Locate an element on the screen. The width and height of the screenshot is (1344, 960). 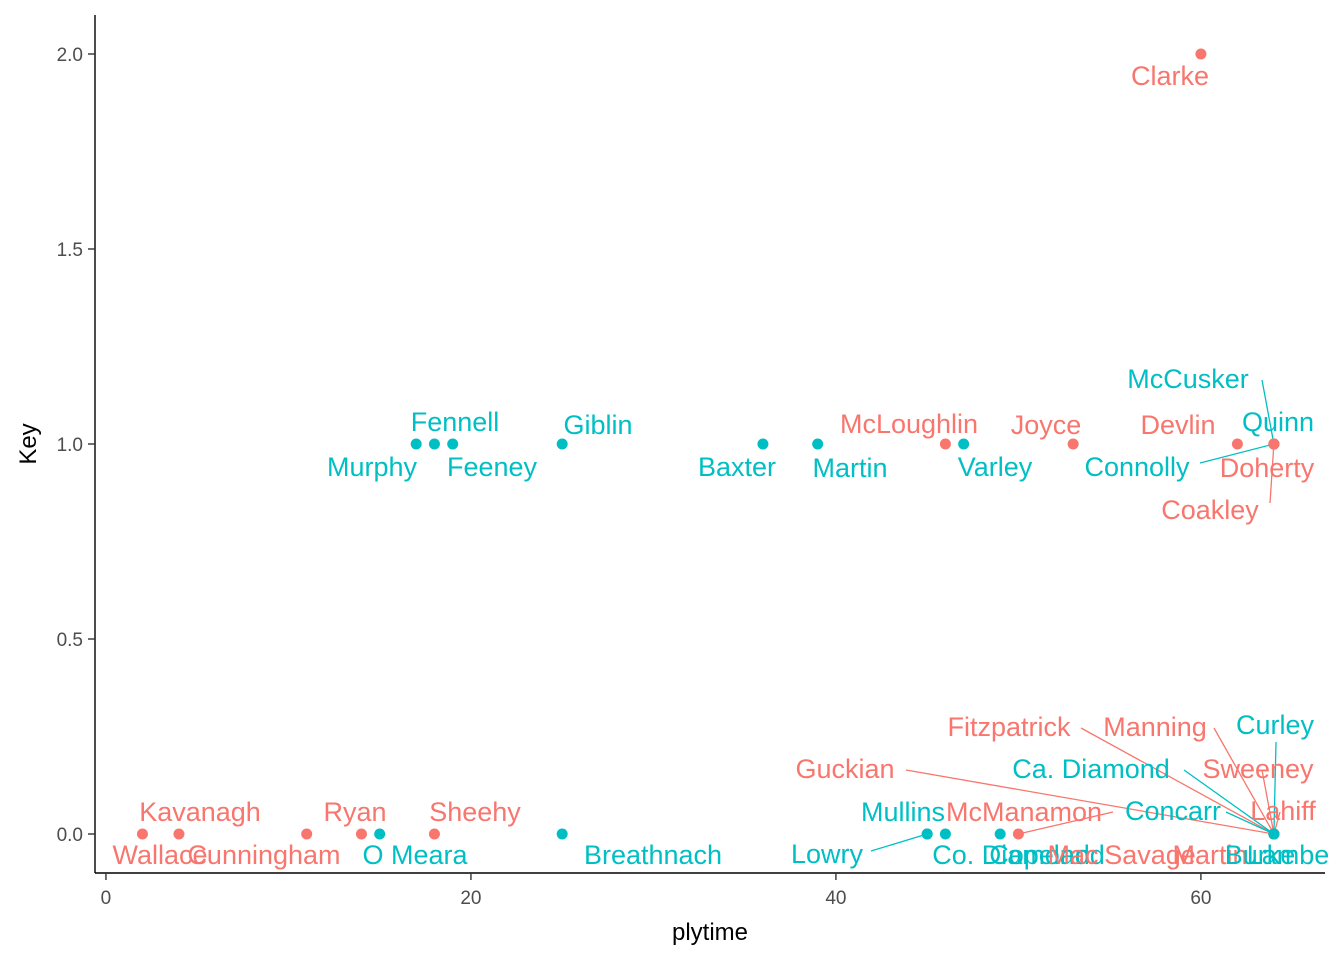
point-label: Sweeney is located at coordinates (1258, 769).